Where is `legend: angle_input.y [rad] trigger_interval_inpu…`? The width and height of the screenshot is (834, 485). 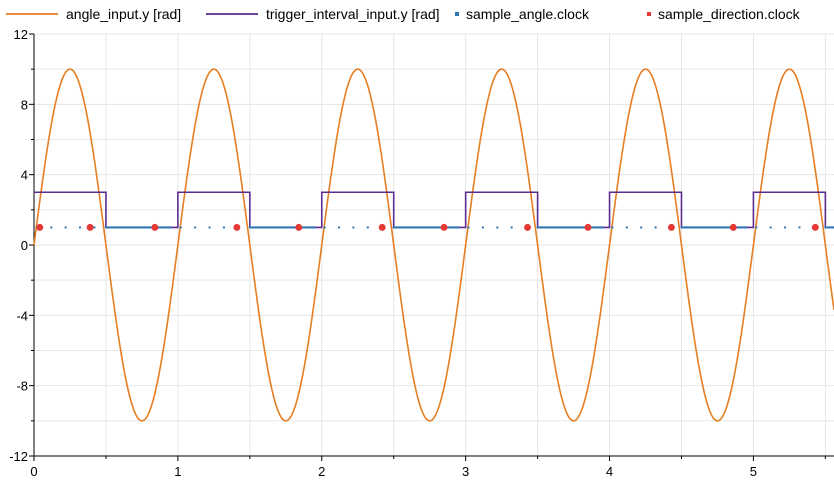
legend: angle_input.y [rad] trigger_interval_inpu… is located at coordinates (403, 14).